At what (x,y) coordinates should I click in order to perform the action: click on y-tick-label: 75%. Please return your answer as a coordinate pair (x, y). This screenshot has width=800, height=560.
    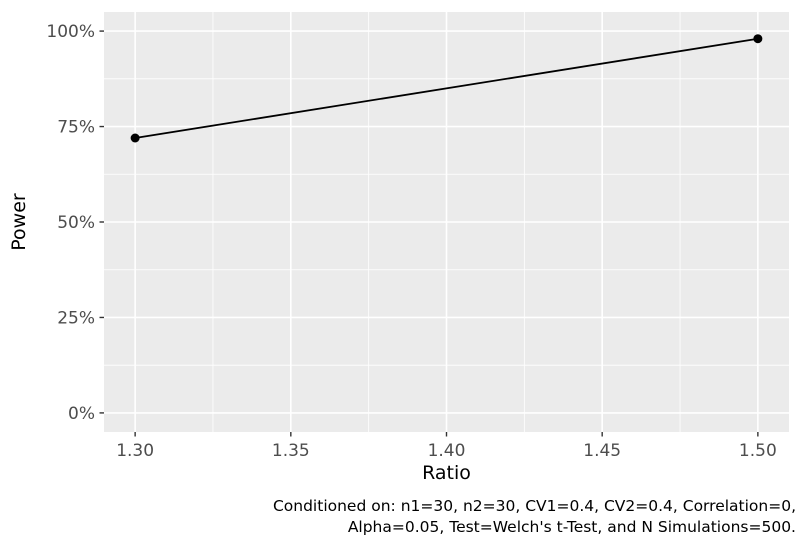
    Looking at the image, I should click on (76, 128).